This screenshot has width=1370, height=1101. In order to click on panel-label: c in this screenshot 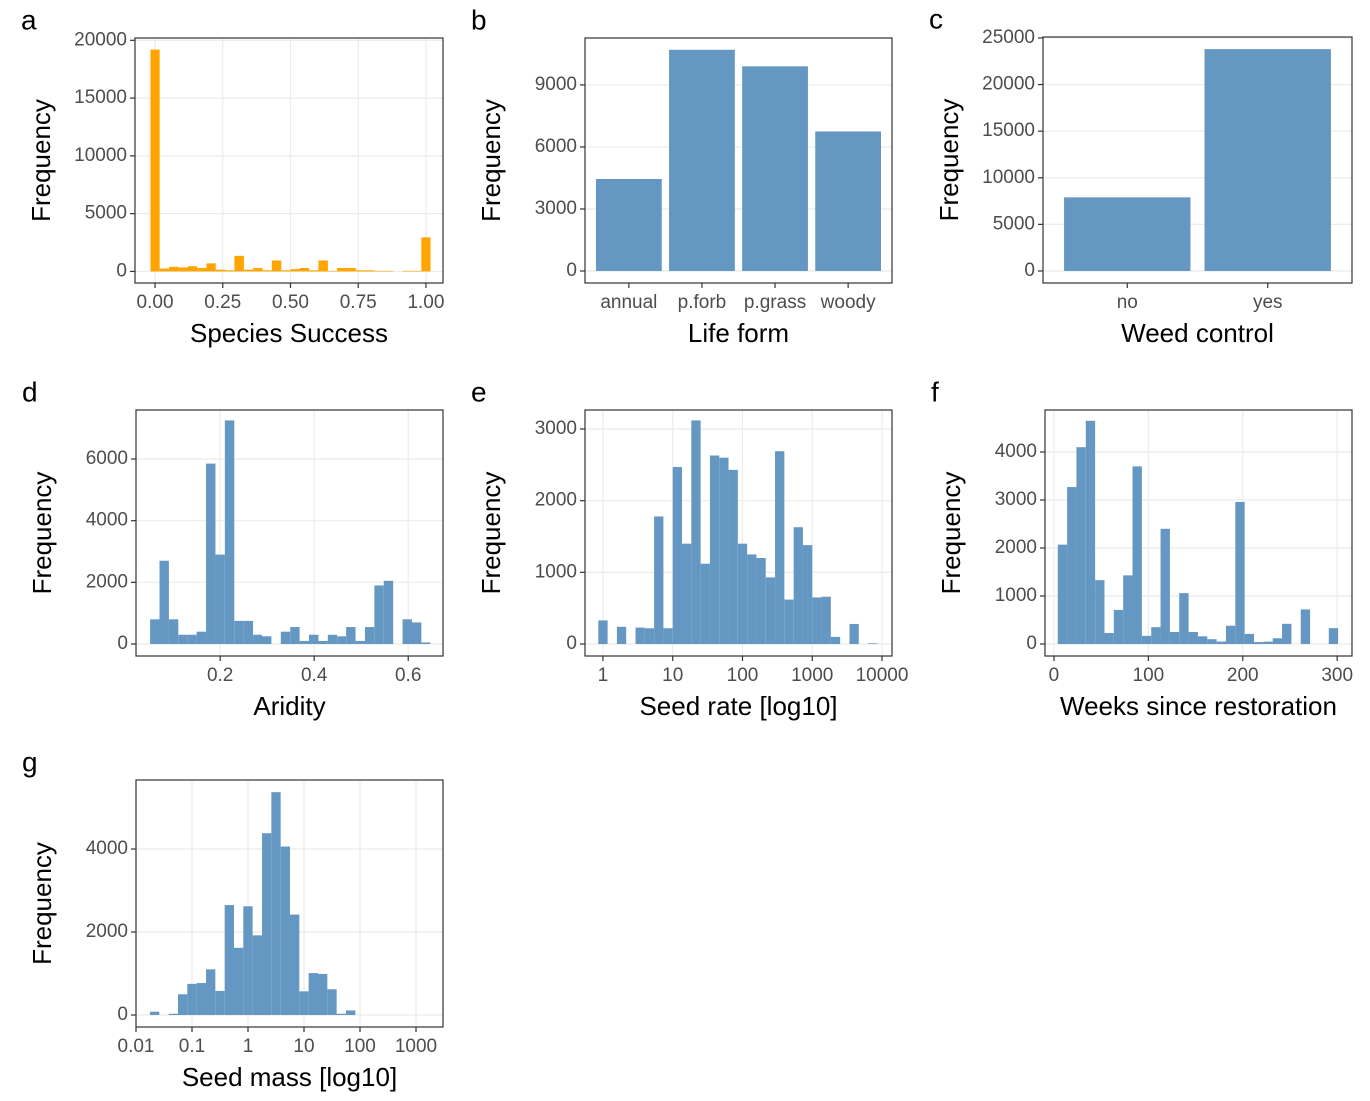, I will do `click(936, 18)`.